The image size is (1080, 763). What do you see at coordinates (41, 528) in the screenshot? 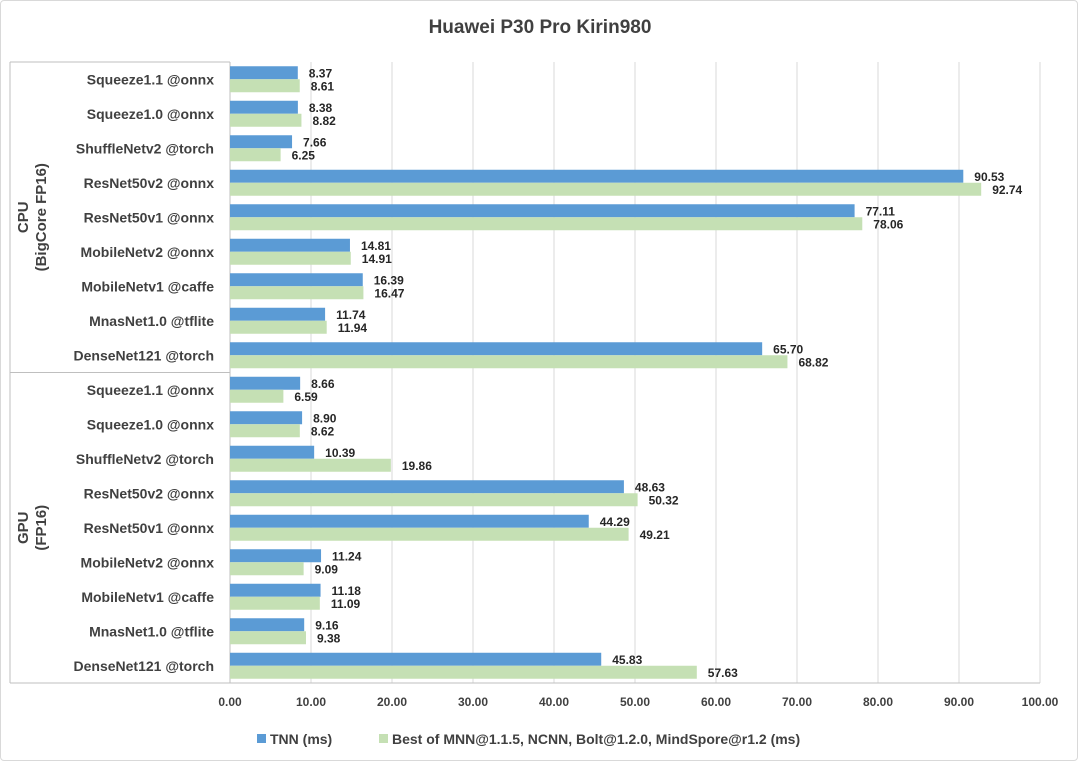
I see `group-label-line2: (FP16)` at bounding box center [41, 528].